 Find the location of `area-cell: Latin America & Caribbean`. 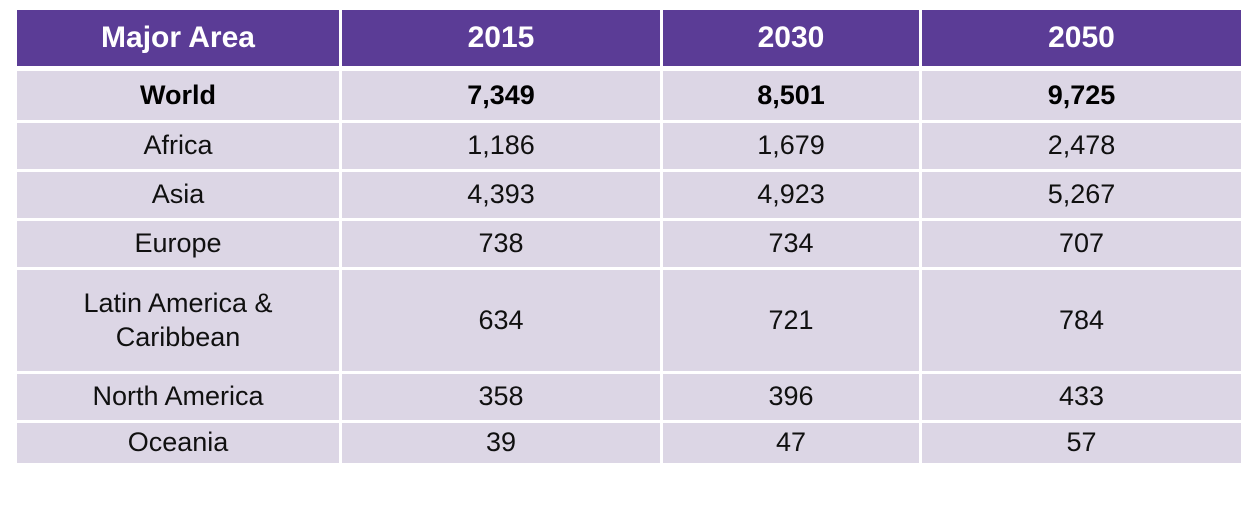

area-cell: Latin America & Caribbean is located at coordinates (178, 320).